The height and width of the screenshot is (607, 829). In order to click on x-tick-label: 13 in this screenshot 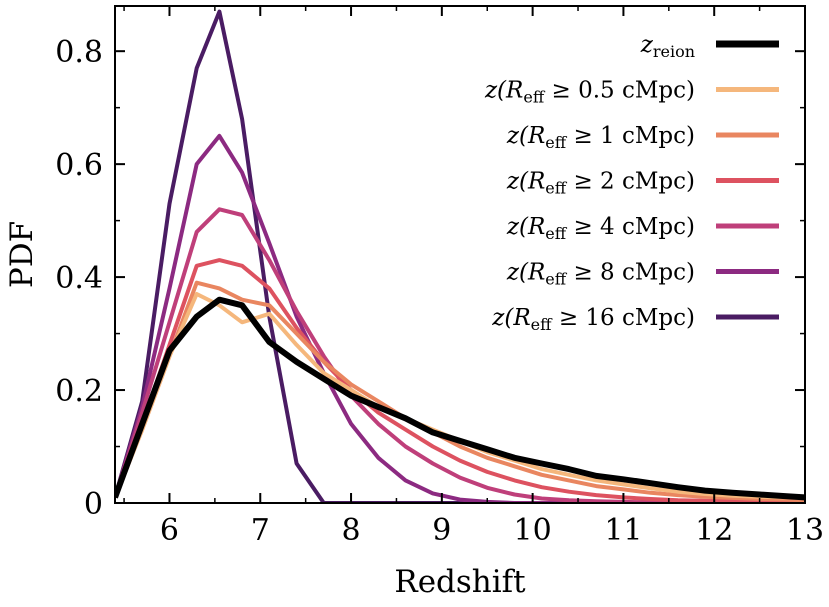, I will do `click(805, 530)`.